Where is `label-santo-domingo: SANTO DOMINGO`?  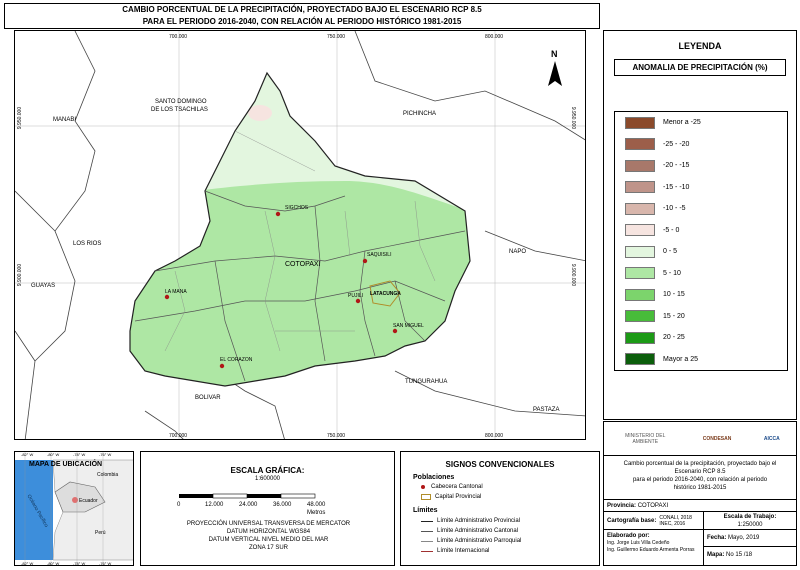 label-santo-domingo: SANTO DOMINGO is located at coordinates (181, 102).